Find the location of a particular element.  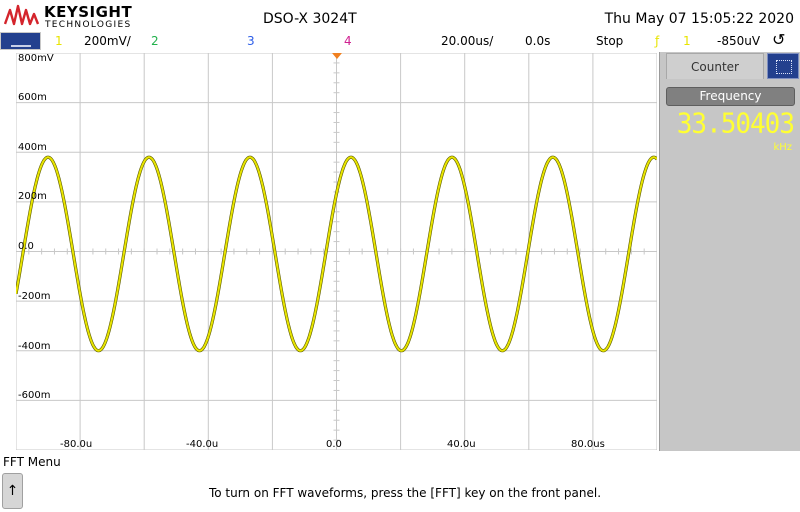

y-tick-label: 200m is located at coordinates (32, 196).